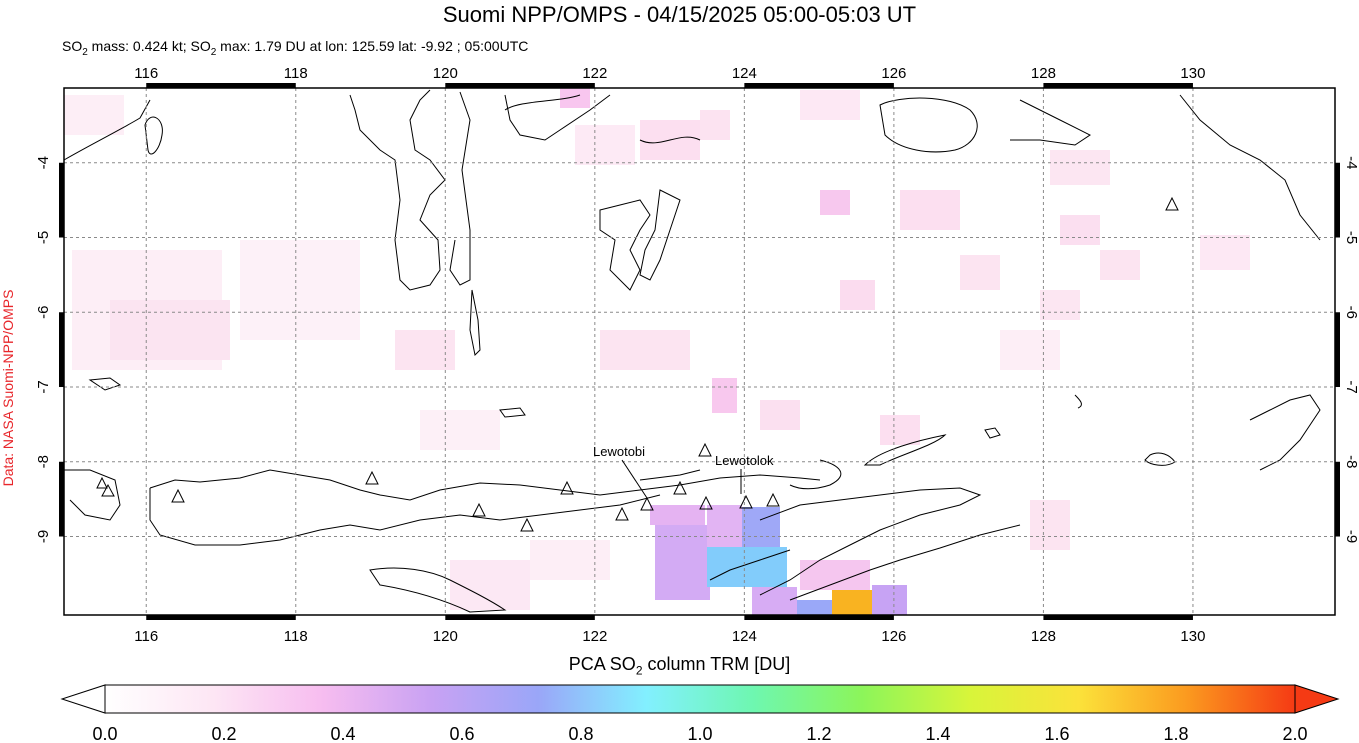  I want to click on lon-tick-label-top: 126, so click(893, 73).